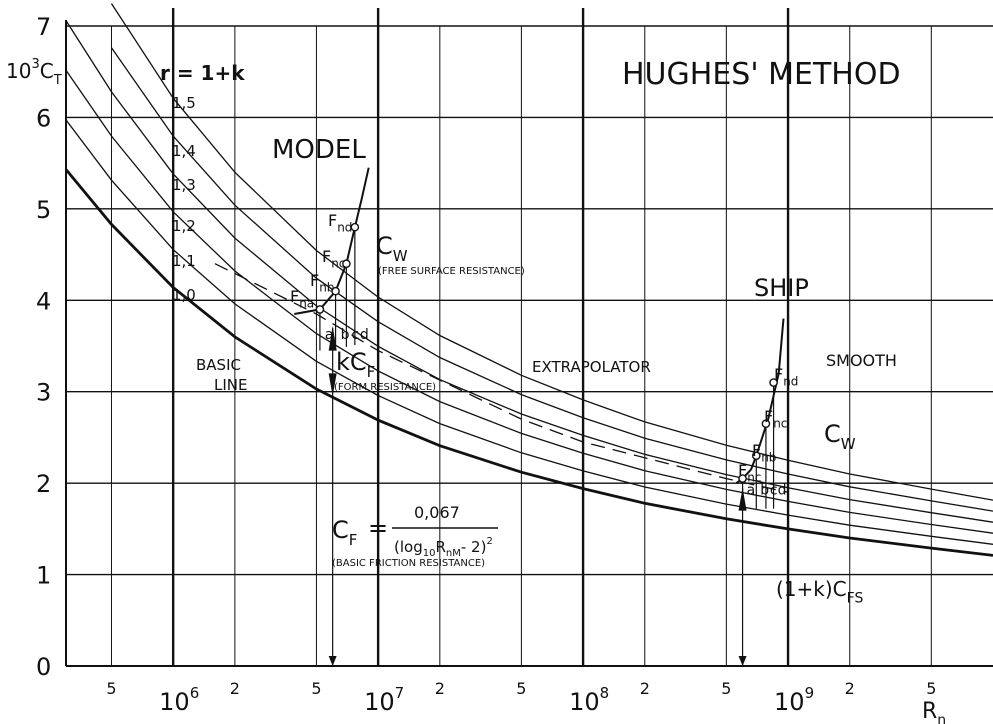 The height and width of the screenshot is (724, 993). I want to click on ship-letter-b: b, so click(764, 490).